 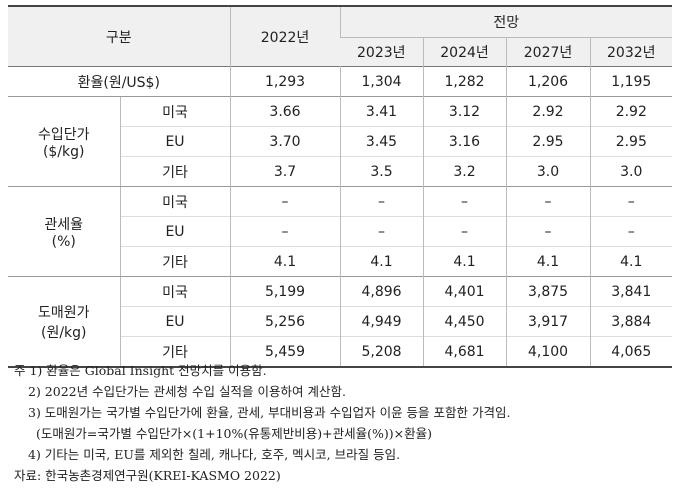 I want to click on group-label-line: ($/kg), so click(x=63, y=151).